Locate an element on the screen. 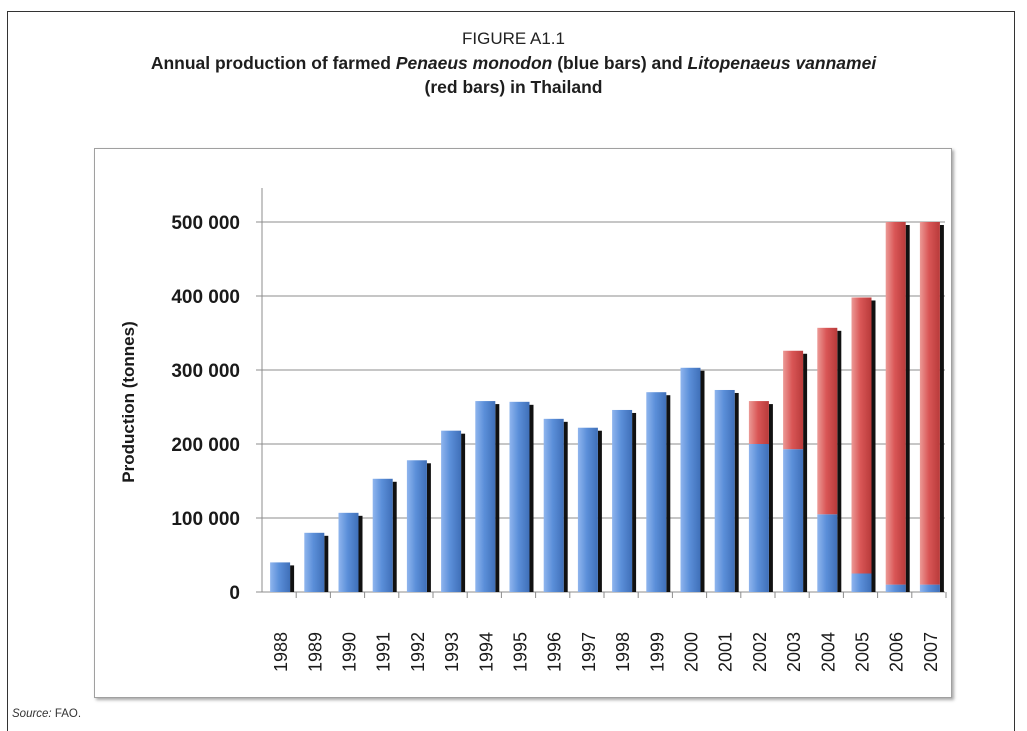 The width and height of the screenshot is (1027, 731). source-text: FAO. is located at coordinates (66, 714).